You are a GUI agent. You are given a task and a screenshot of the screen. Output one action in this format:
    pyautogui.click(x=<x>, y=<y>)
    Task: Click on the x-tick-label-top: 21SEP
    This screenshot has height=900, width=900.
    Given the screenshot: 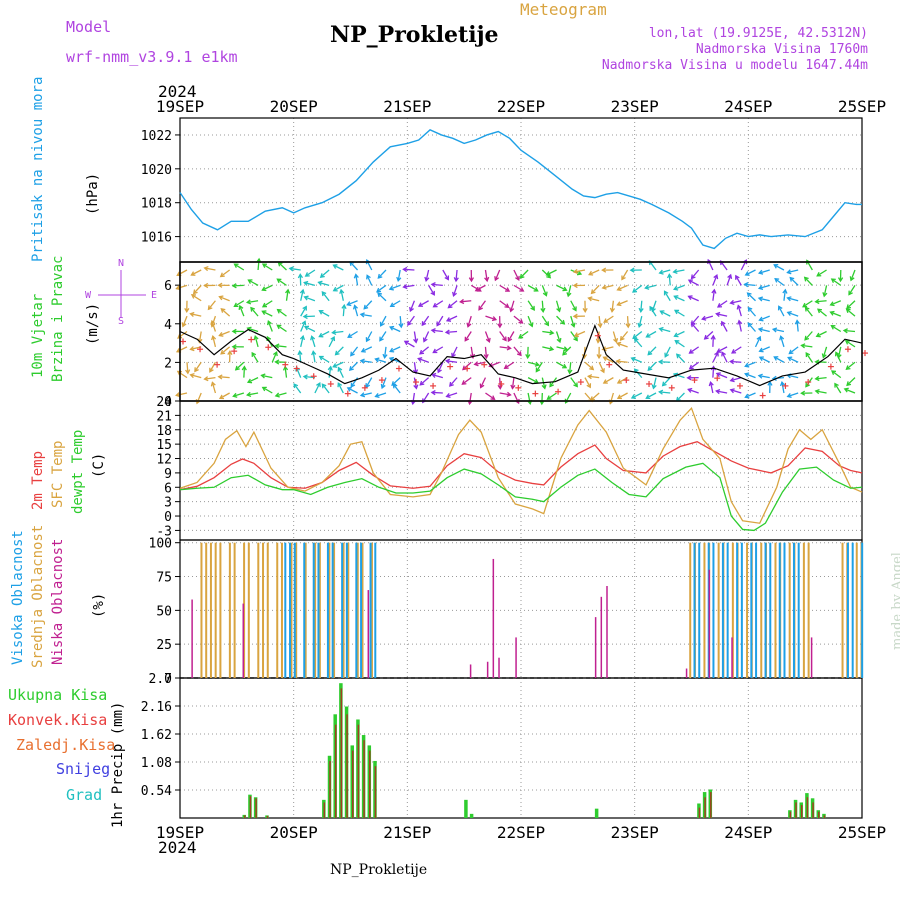 What is the action you would take?
    pyautogui.click(x=407, y=106)
    